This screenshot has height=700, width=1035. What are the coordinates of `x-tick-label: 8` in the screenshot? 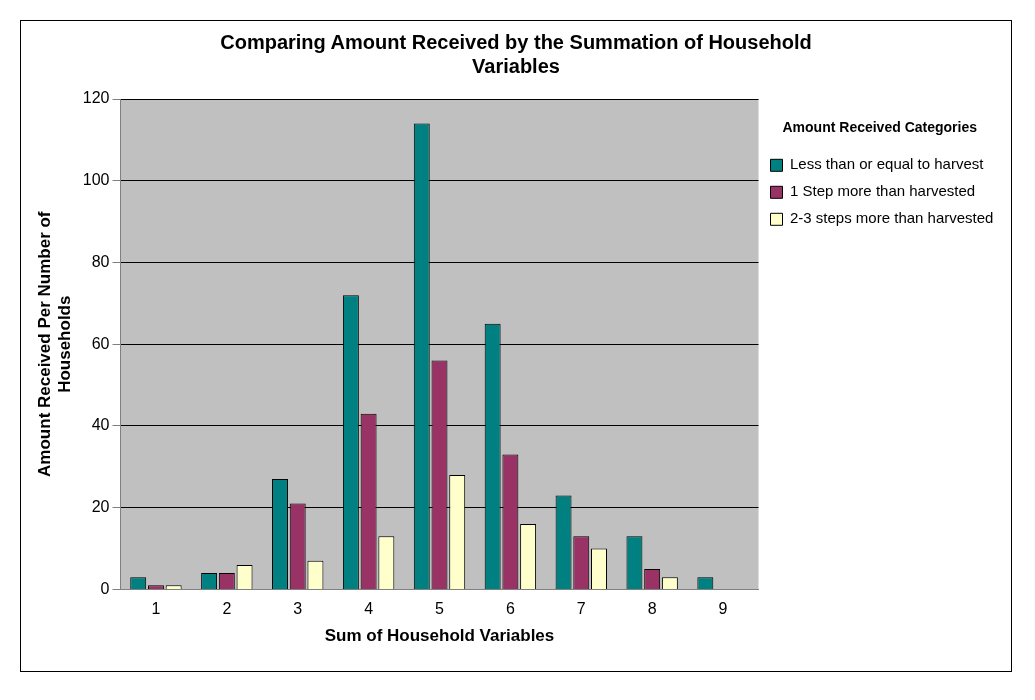 It's located at (652, 609).